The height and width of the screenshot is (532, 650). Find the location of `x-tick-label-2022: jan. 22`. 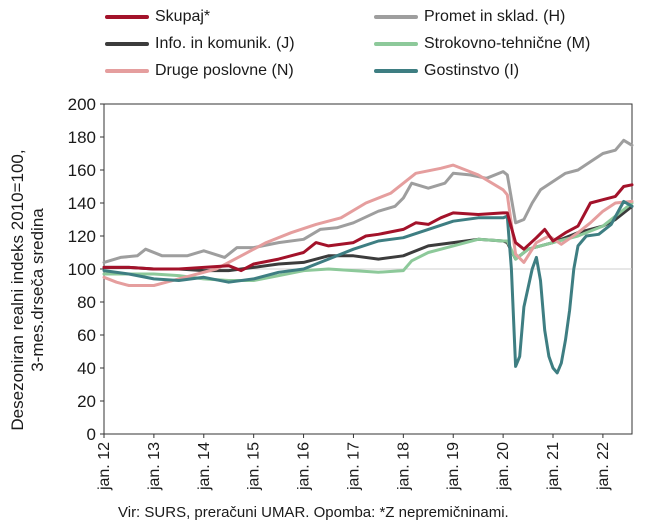

x-tick-label-2022: jan. 22 is located at coordinates (603, 466).